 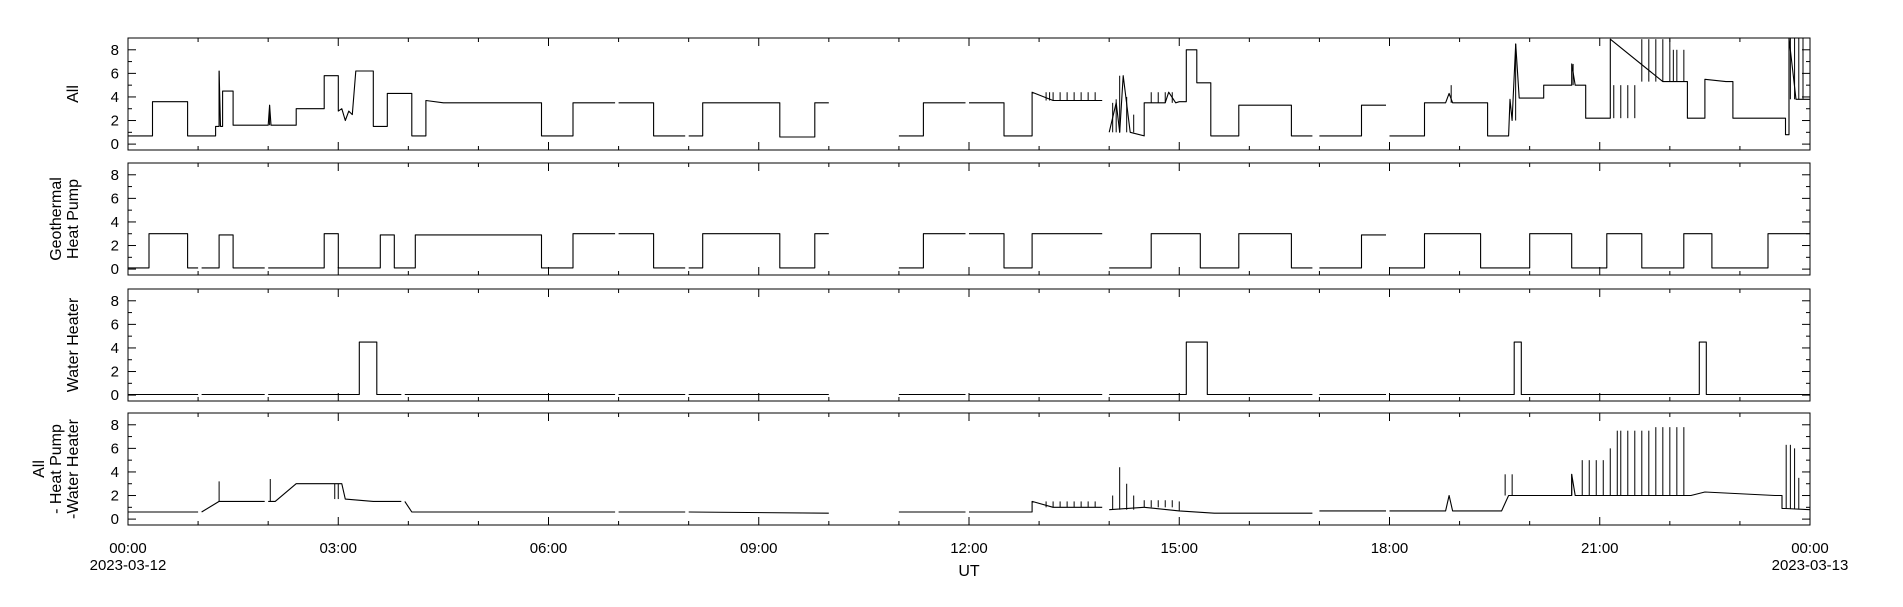 What do you see at coordinates (338, 548) in the screenshot?
I see `x-tick-label: 03:00` at bounding box center [338, 548].